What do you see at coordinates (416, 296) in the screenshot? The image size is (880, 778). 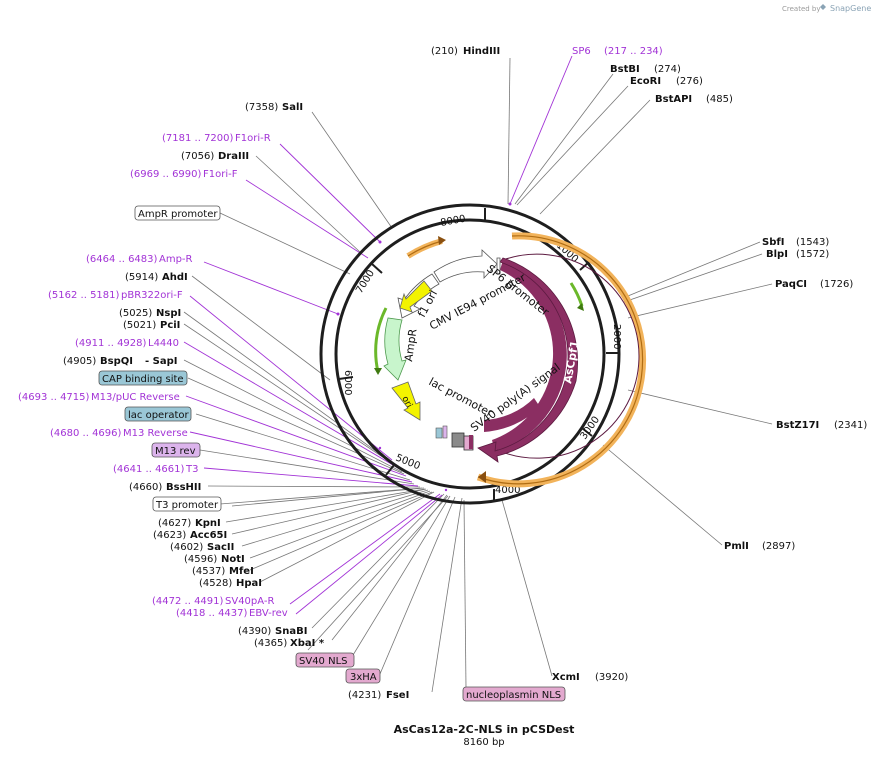 I see `f1-ori-feature` at bounding box center [416, 296].